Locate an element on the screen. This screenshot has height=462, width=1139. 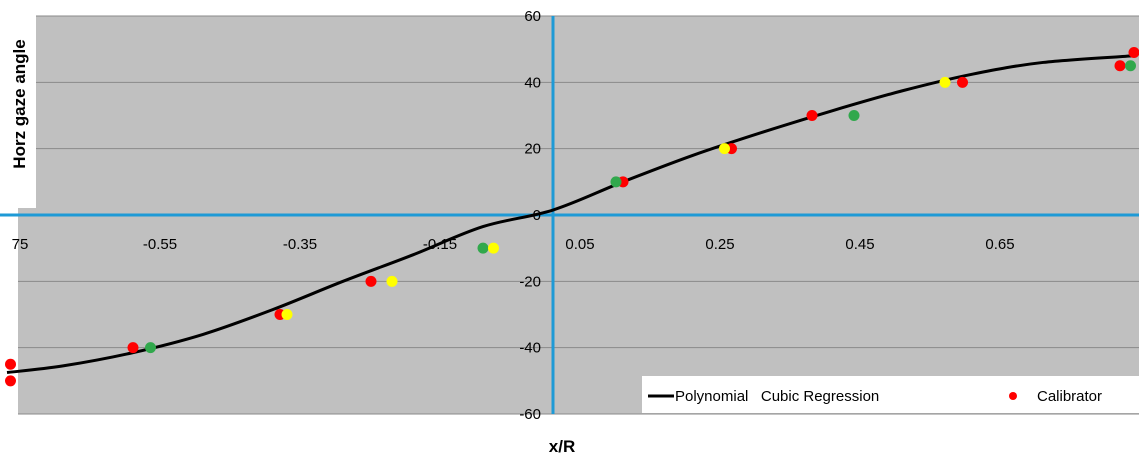
y-tick-label: 60 is located at coordinates (532, 16).